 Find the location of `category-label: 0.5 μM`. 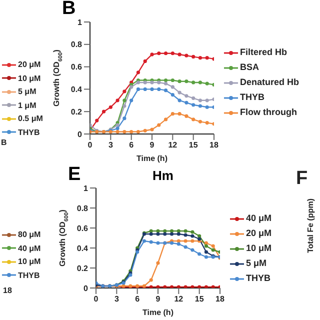

category-label: 0.5 μM is located at coordinates (30, 119).